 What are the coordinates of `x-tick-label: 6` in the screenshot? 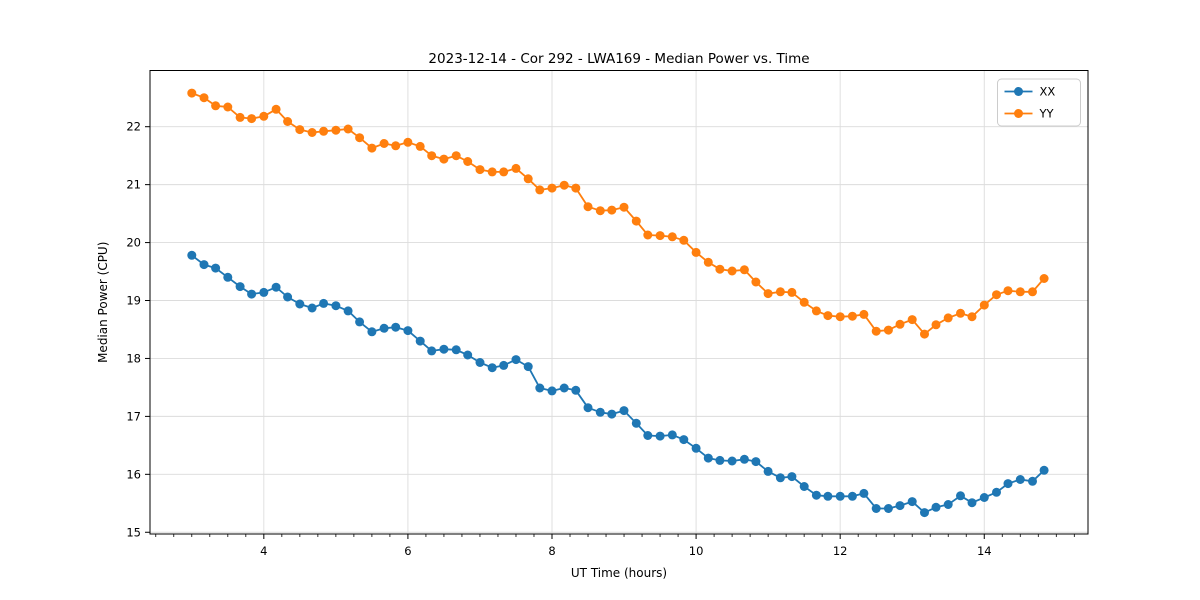 It's located at (407, 551).